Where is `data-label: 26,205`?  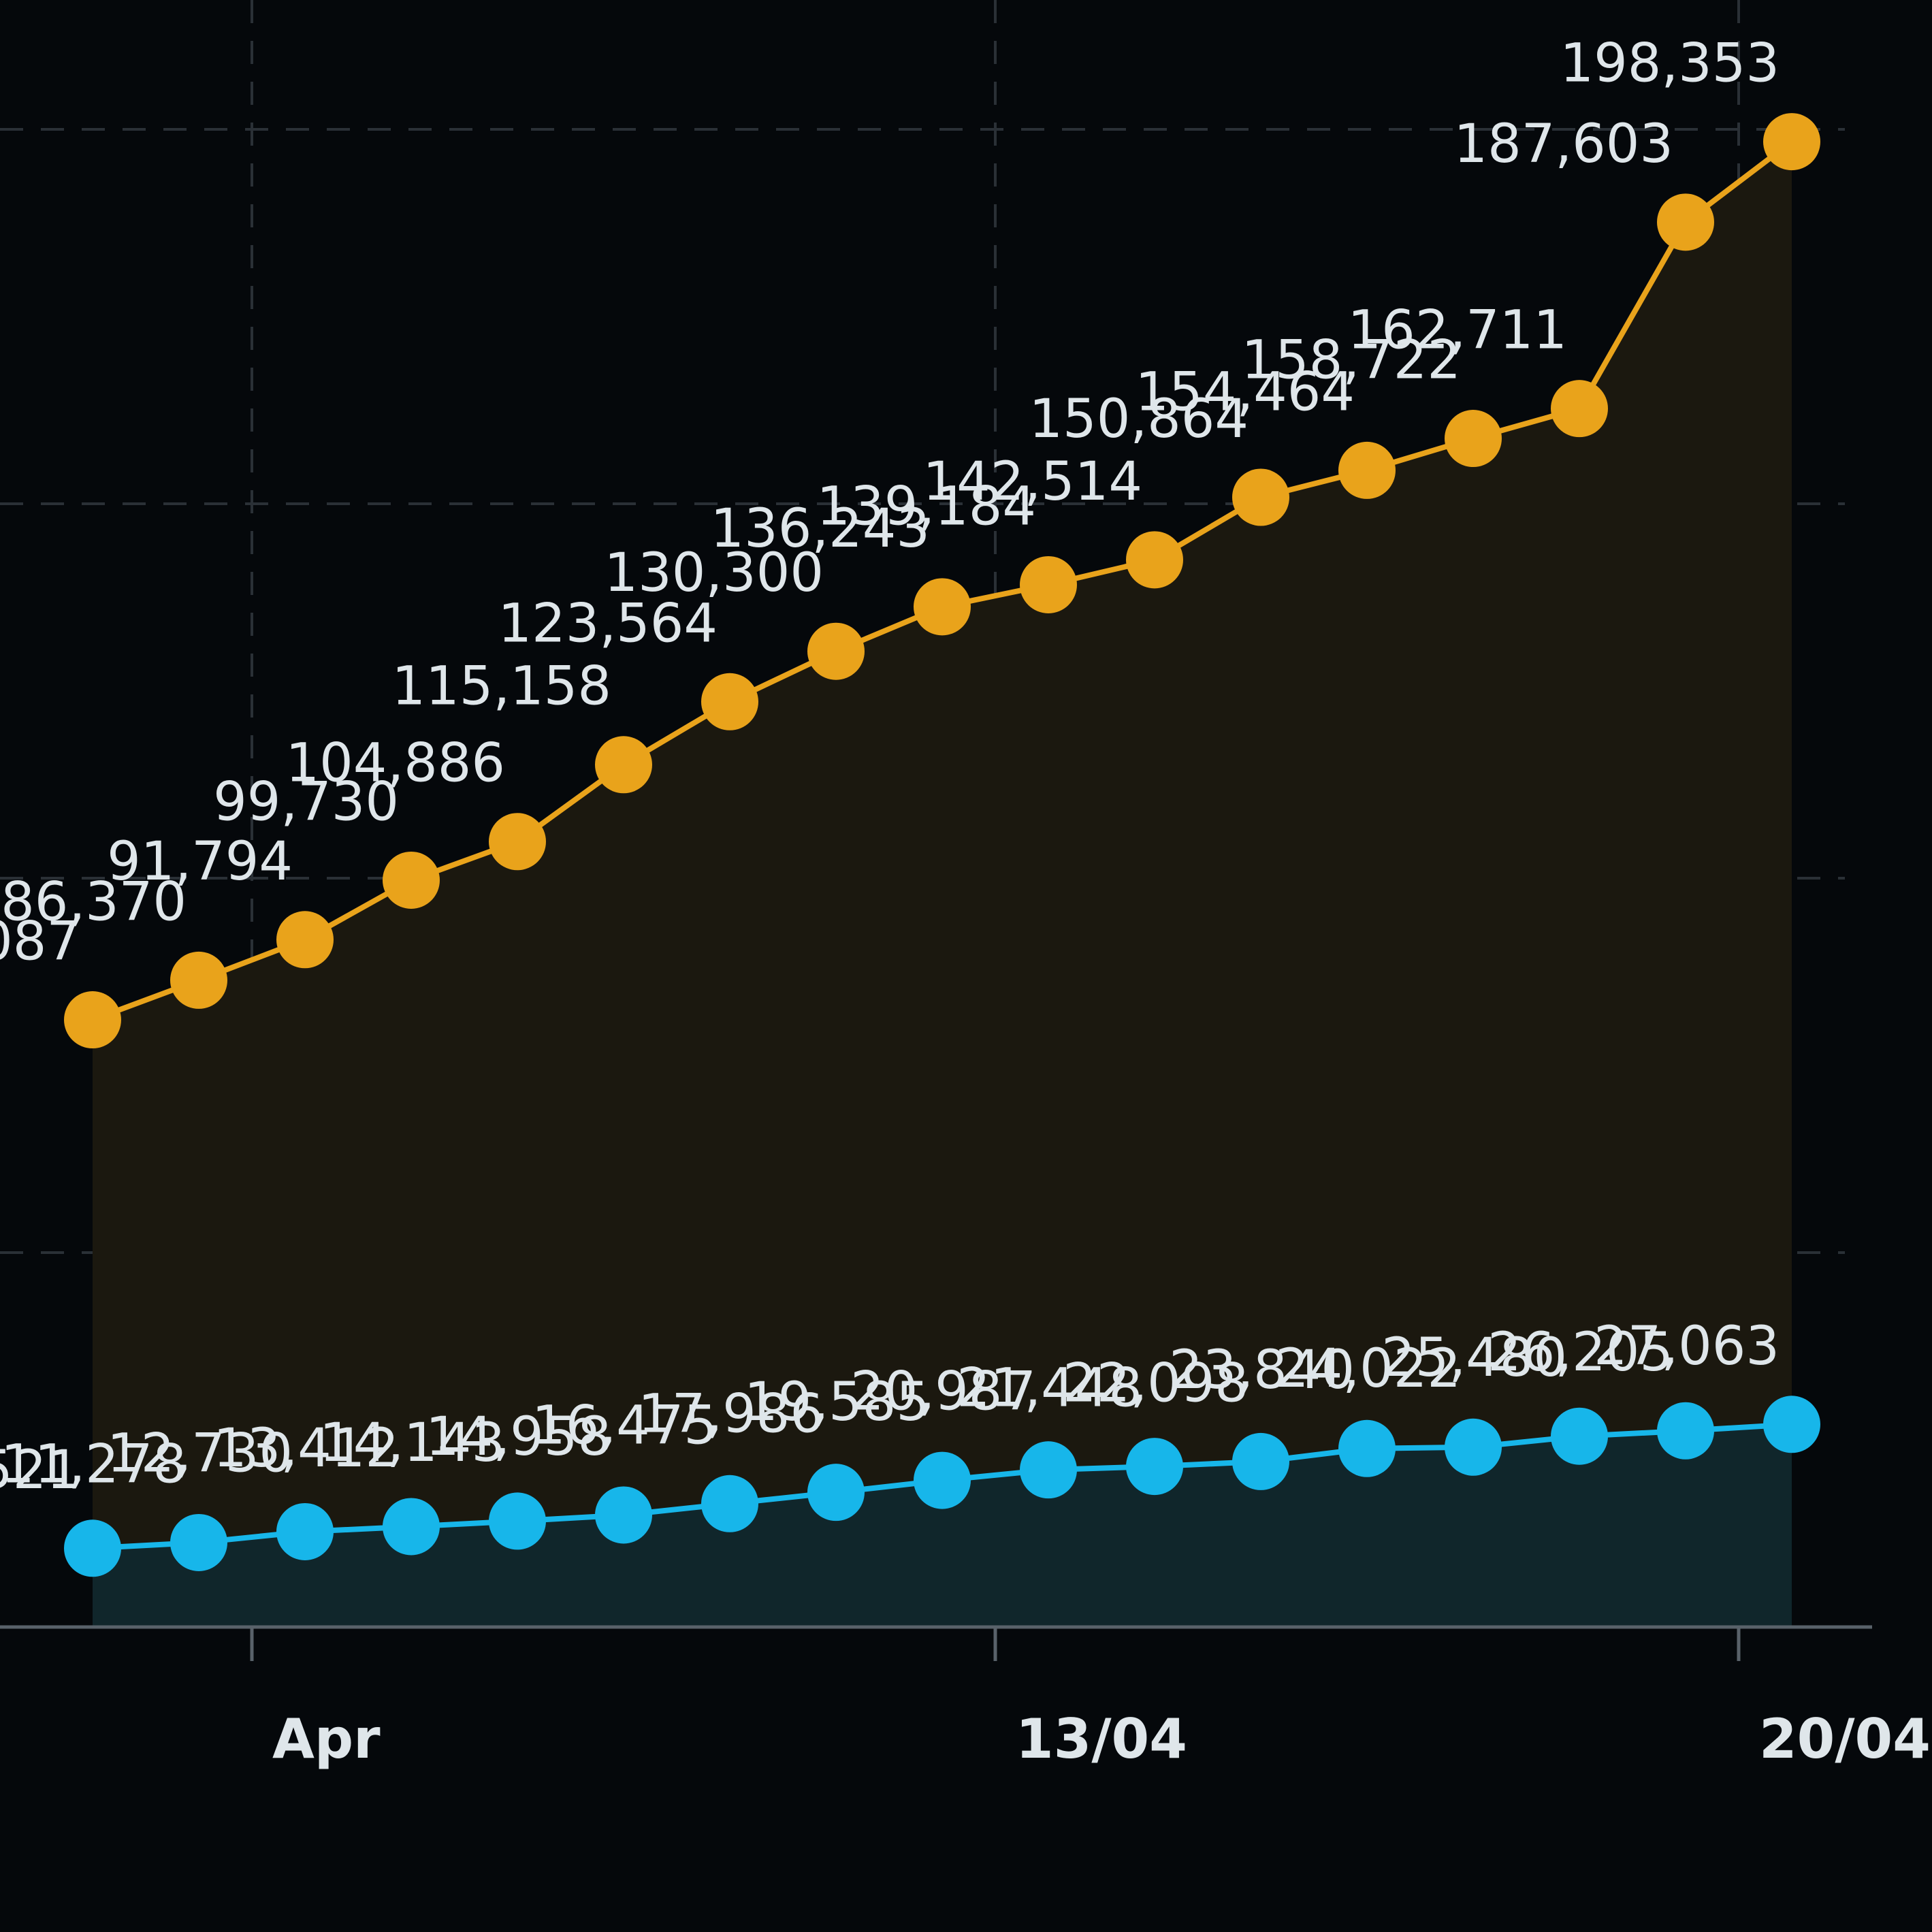 data-label: 26,205 is located at coordinates (1580, 1353).